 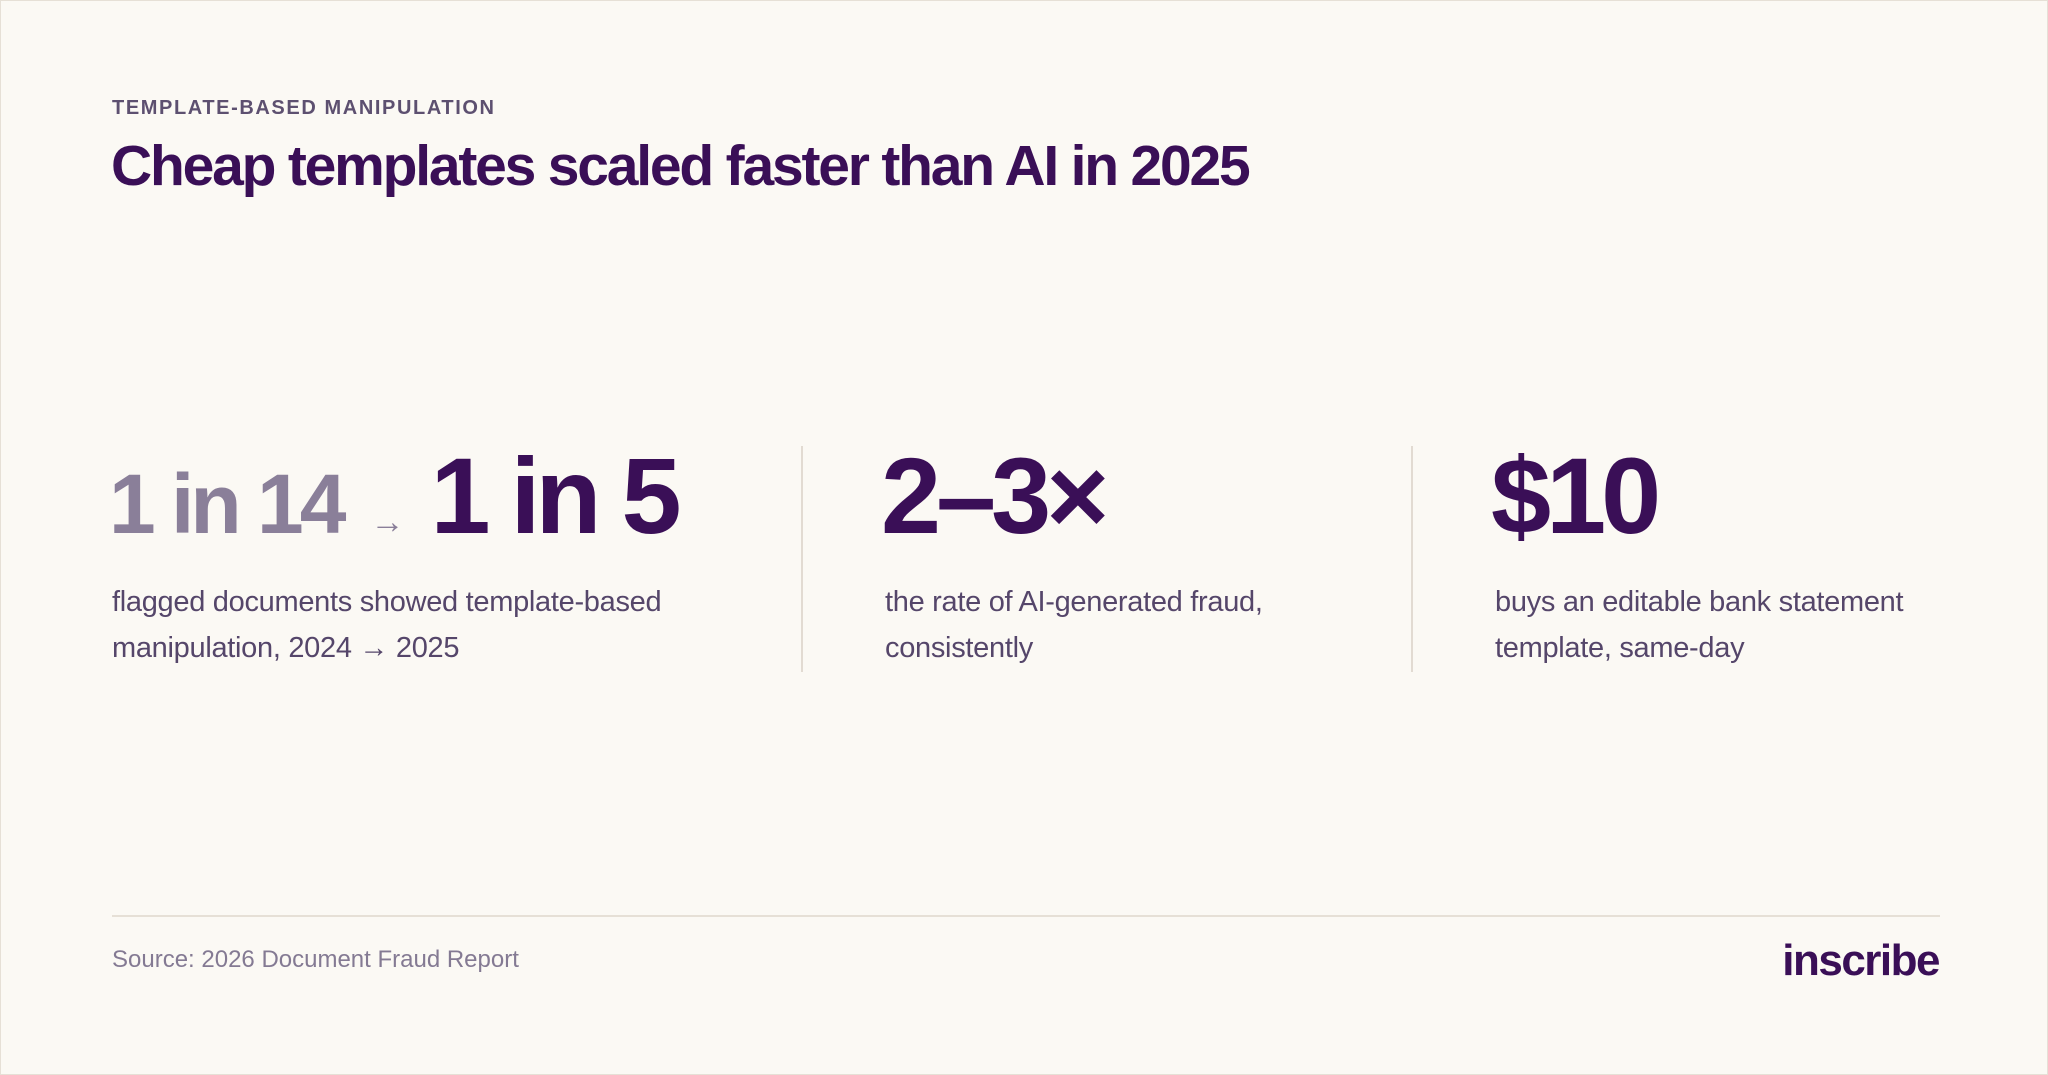 I want to click on stat-current-value: 1 in 5, so click(x=555, y=495).